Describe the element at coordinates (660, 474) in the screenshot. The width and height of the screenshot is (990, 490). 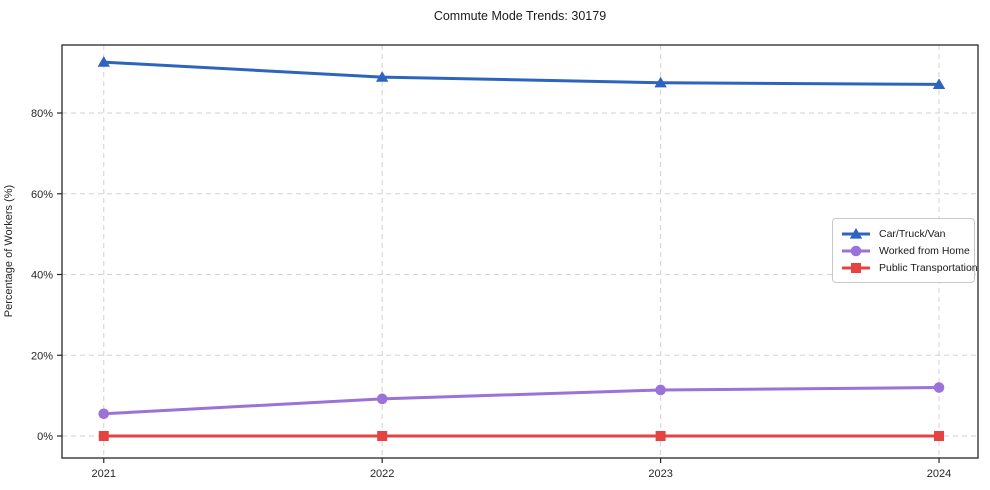
I see `x-tick-label: 2023` at that location.